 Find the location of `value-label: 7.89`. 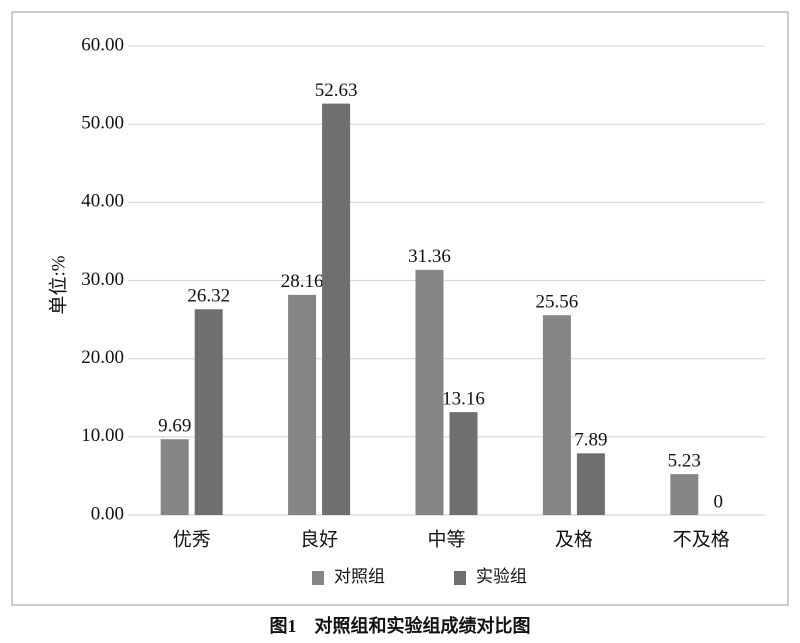

value-label: 7.89 is located at coordinates (590, 440).